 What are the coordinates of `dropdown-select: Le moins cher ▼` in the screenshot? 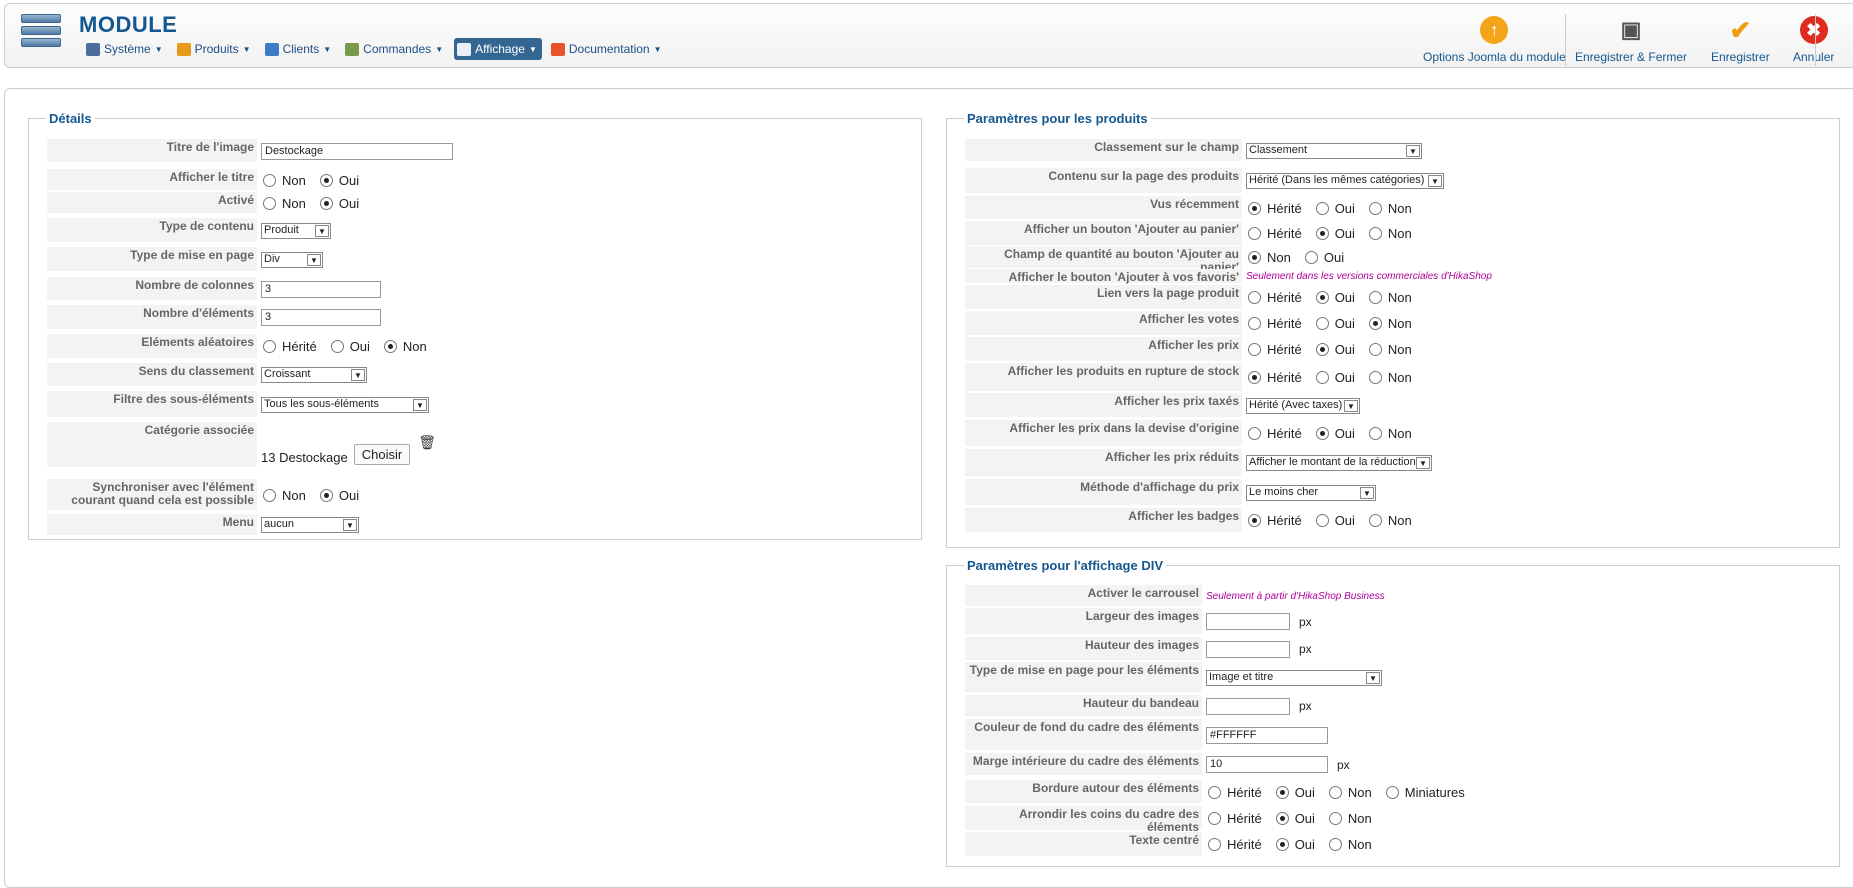 It's located at (1311, 492).